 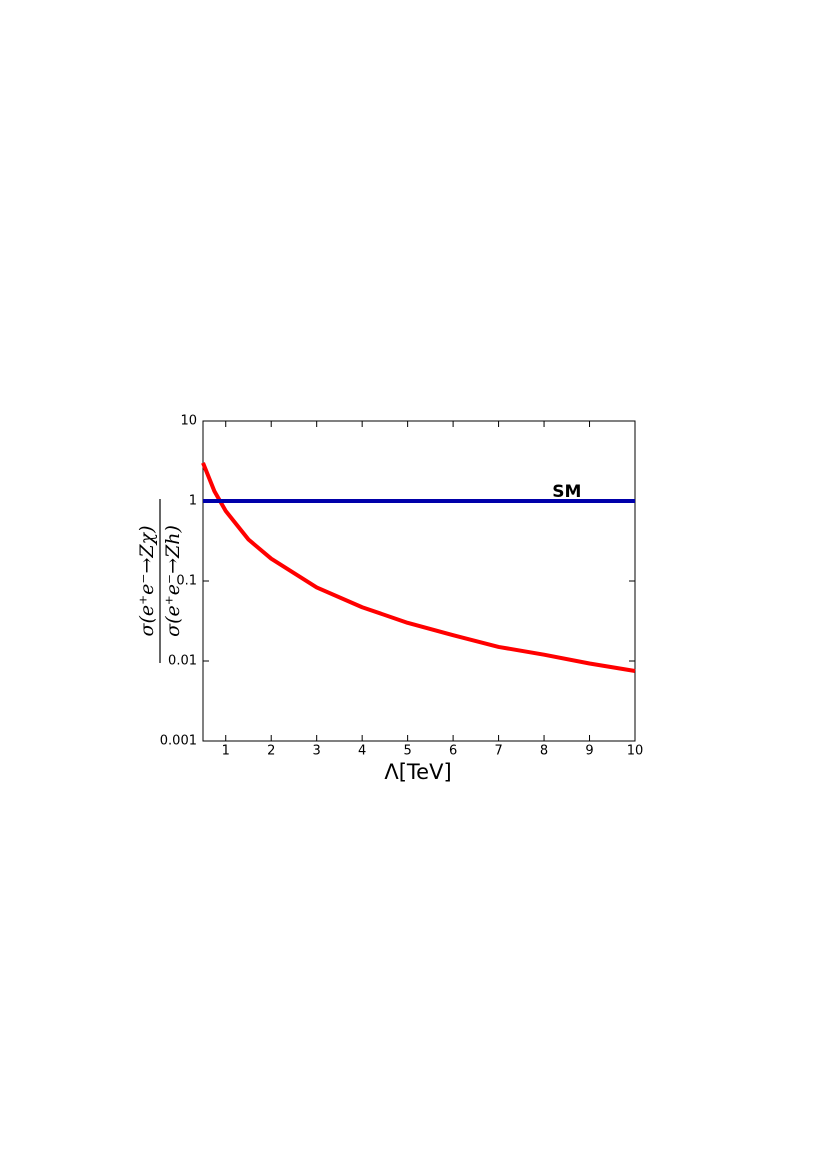 I want to click on y-tick-label: 0.1, so click(x=186, y=581).